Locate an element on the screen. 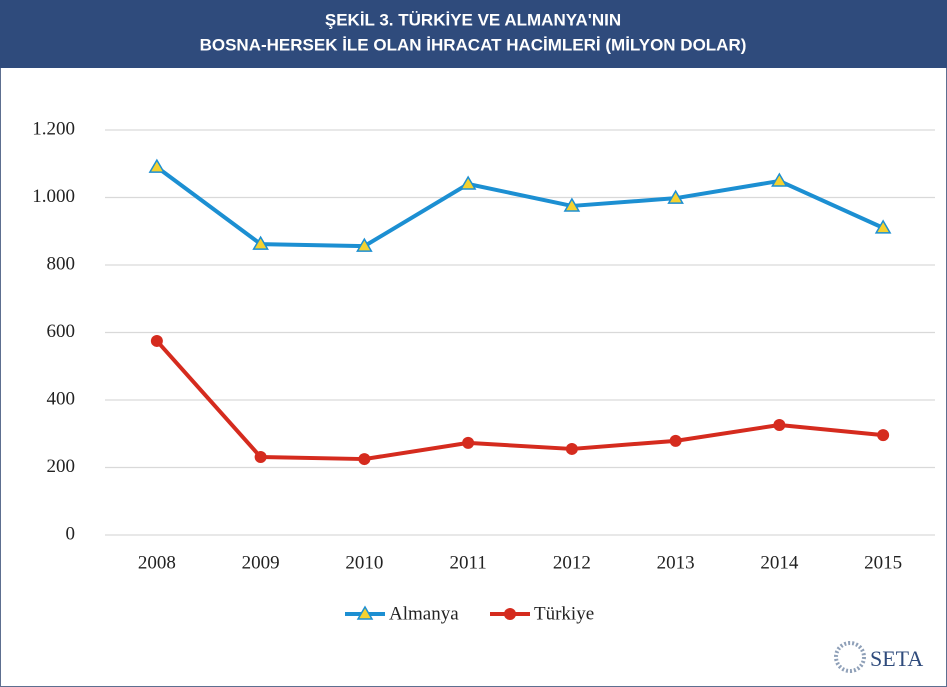 This screenshot has height=687, width=947. y-tick-label: 200 is located at coordinates (61, 466).